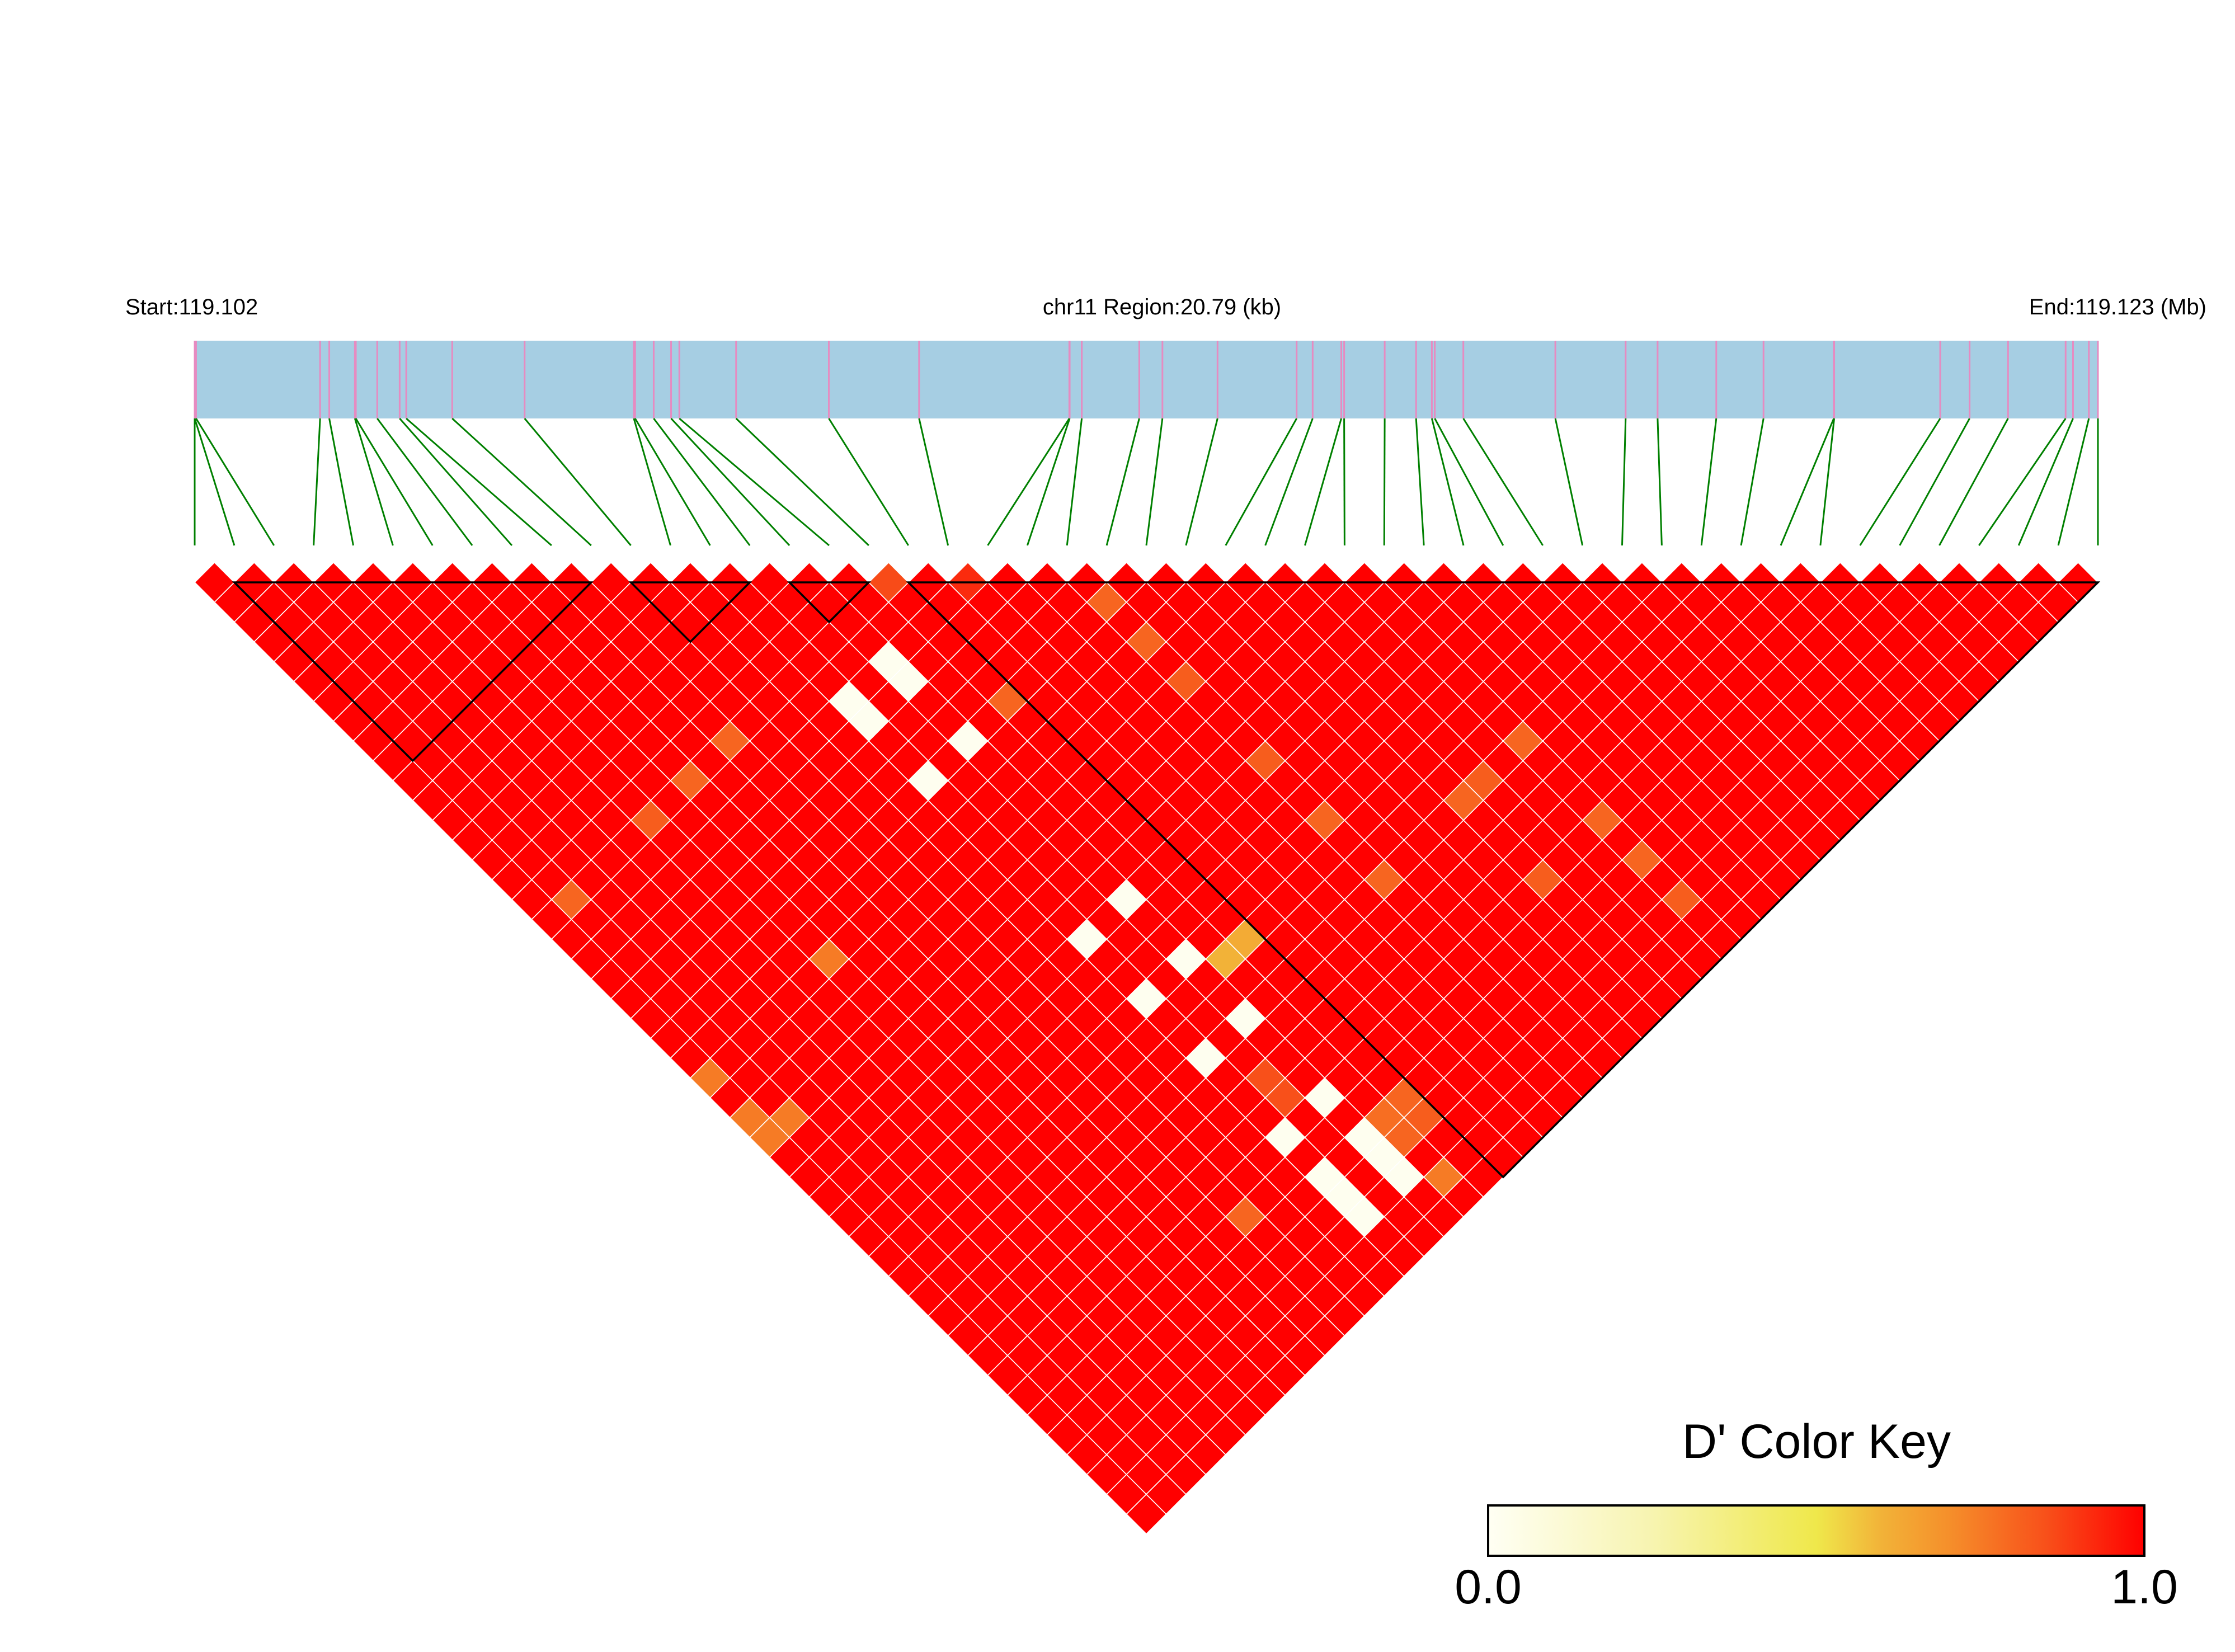 Image resolution: width=2235 pixels, height=1652 pixels. I want to click on snp-position-ticks, so click(1146, 379).